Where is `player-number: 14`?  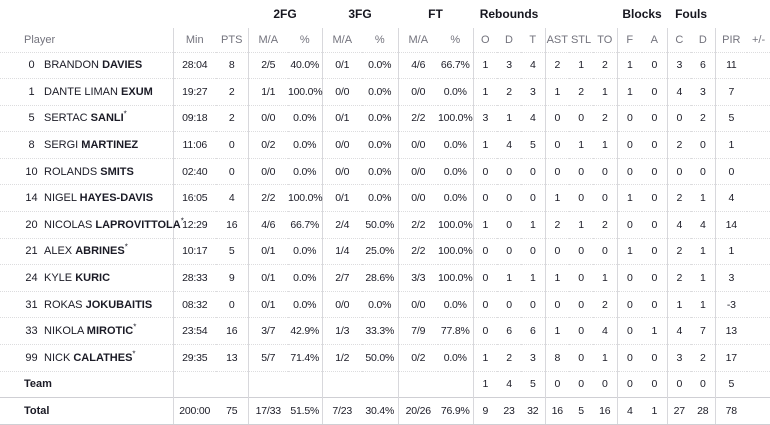 player-number: 14 is located at coordinates (31, 198).